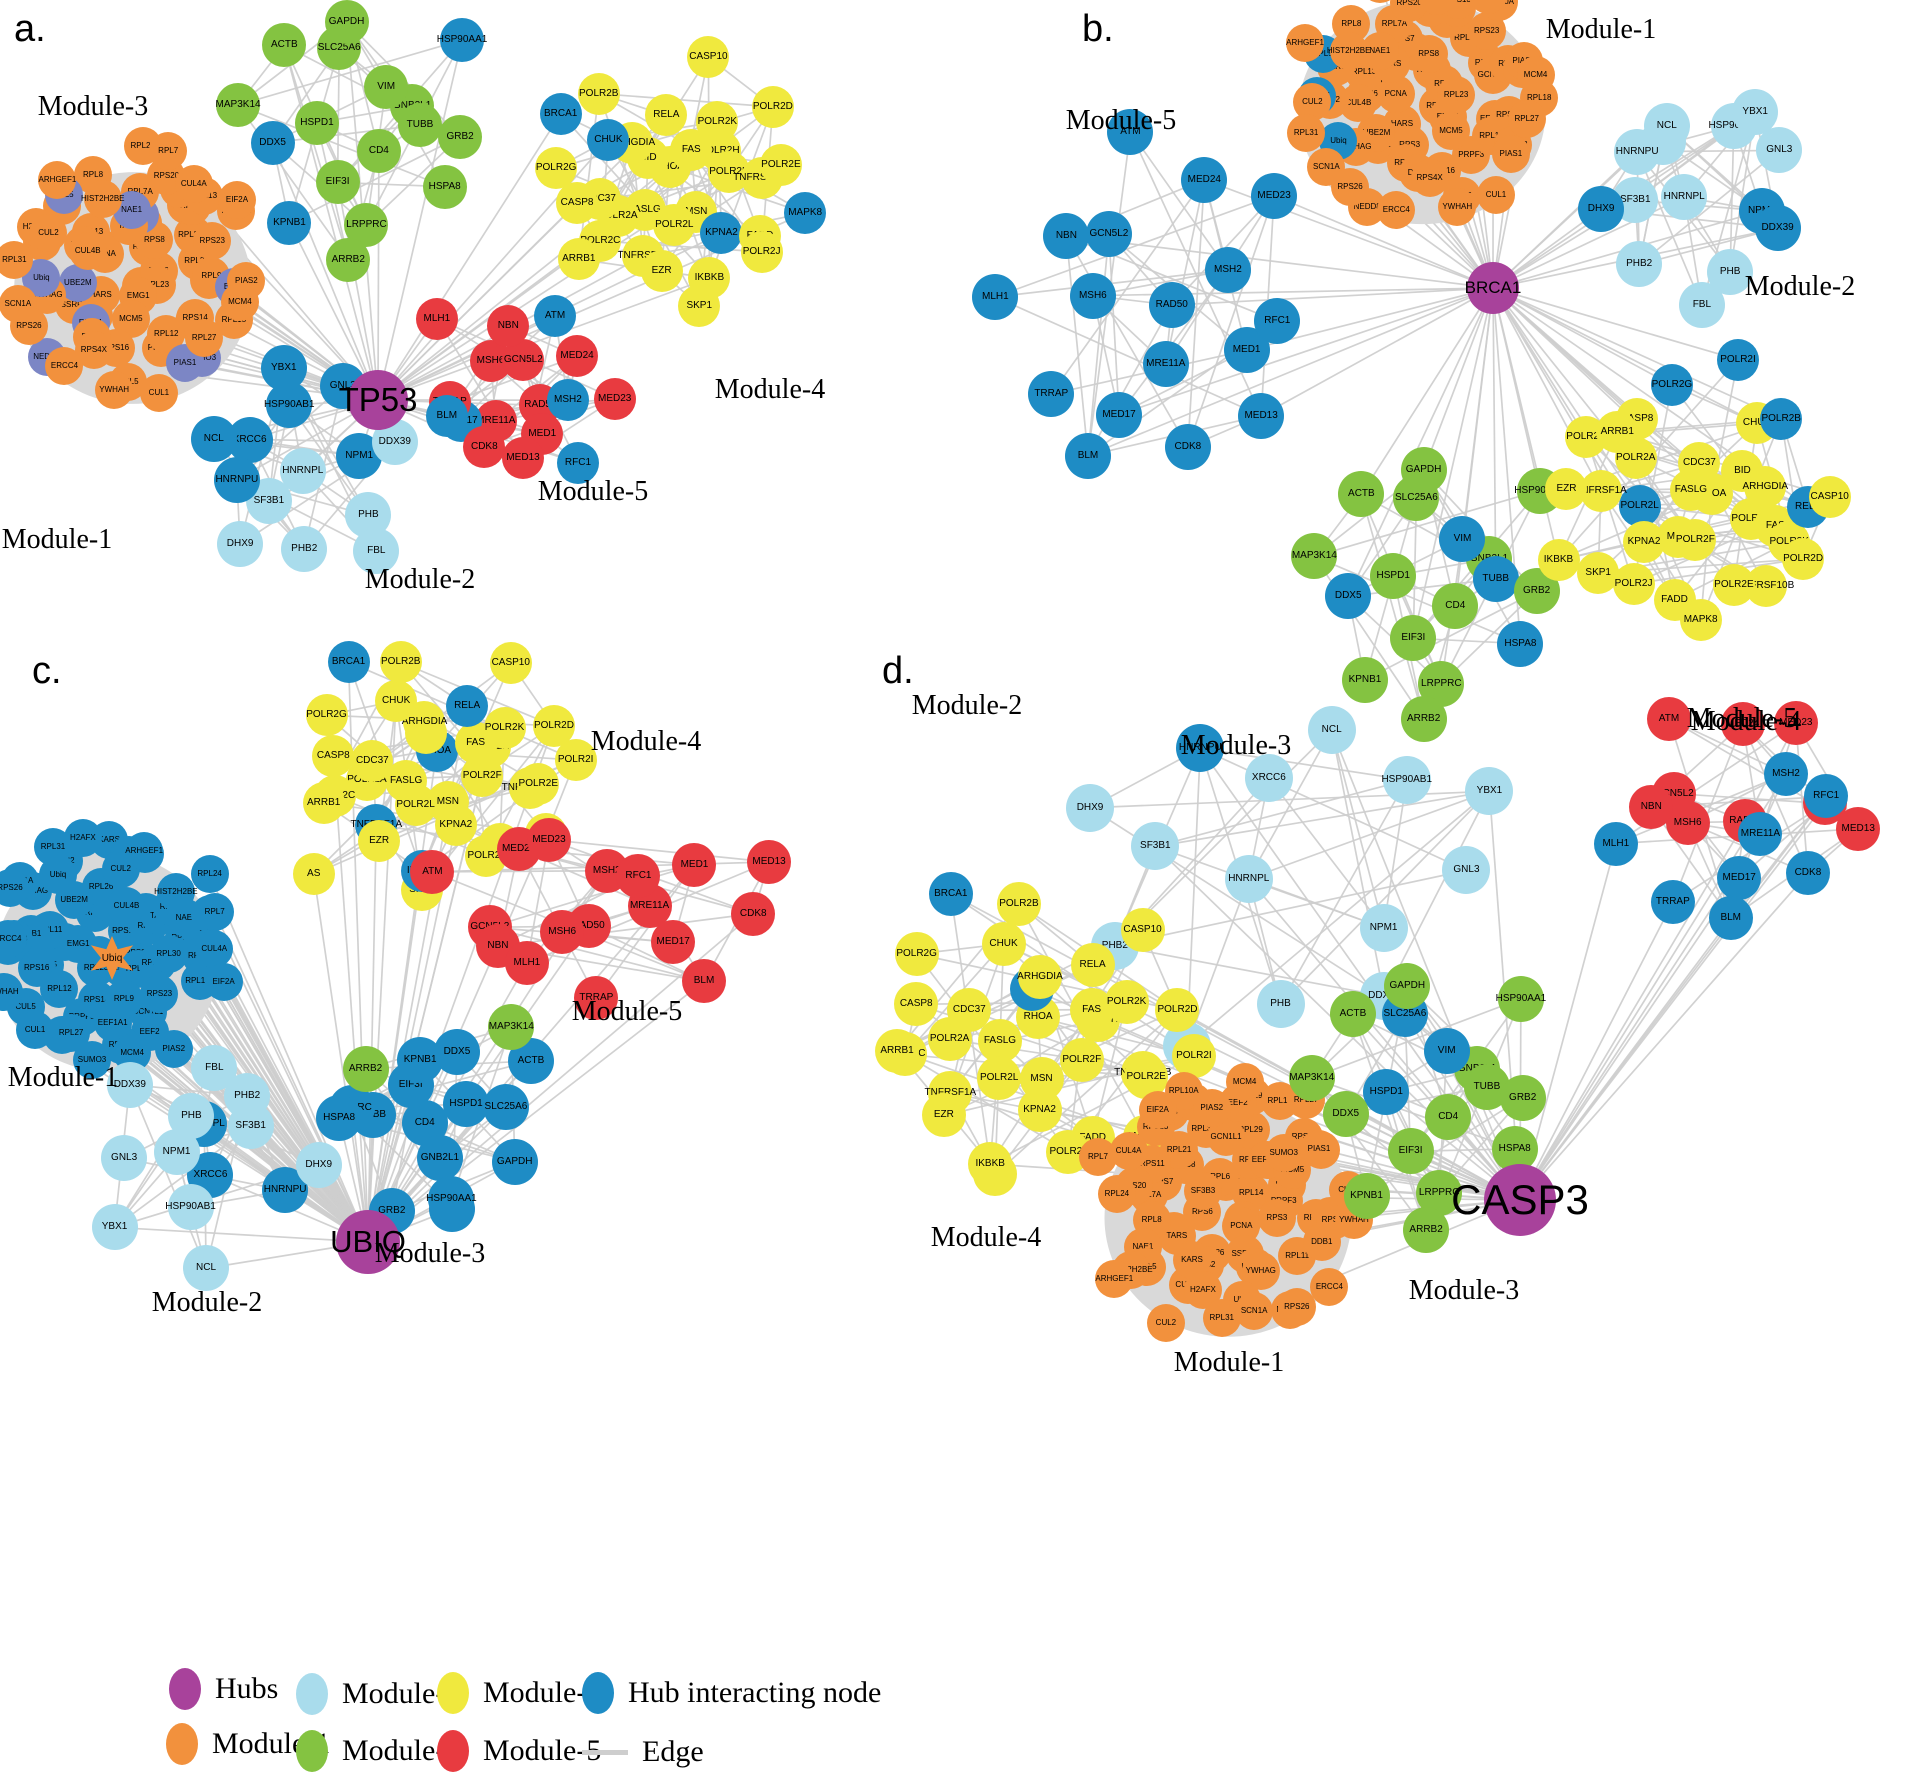 The width and height of the screenshot is (1923, 1775). Describe the element at coordinates (1558, 560) in the screenshot. I see `node-IKBKB: IKBKB` at that location.